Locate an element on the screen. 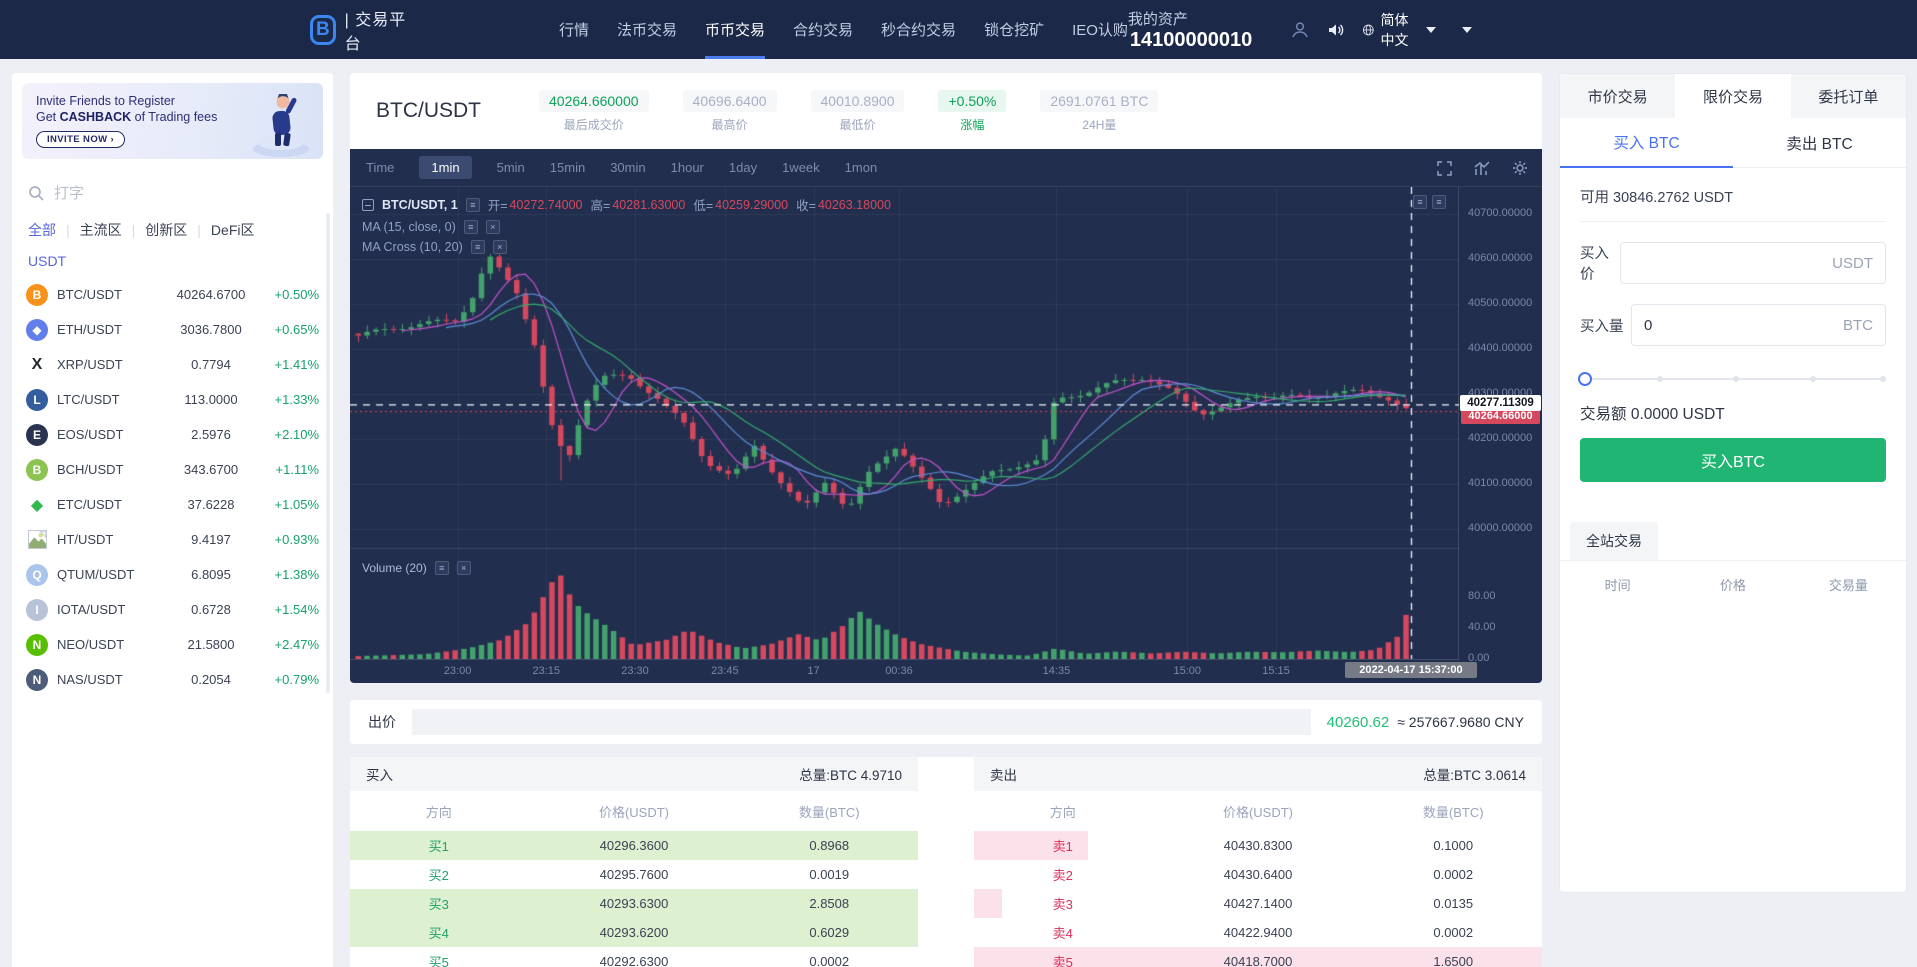 The width and height of the screenshot is (1917, 967). language-switcher: 简体中文 is located at coordinates (1399, 30).